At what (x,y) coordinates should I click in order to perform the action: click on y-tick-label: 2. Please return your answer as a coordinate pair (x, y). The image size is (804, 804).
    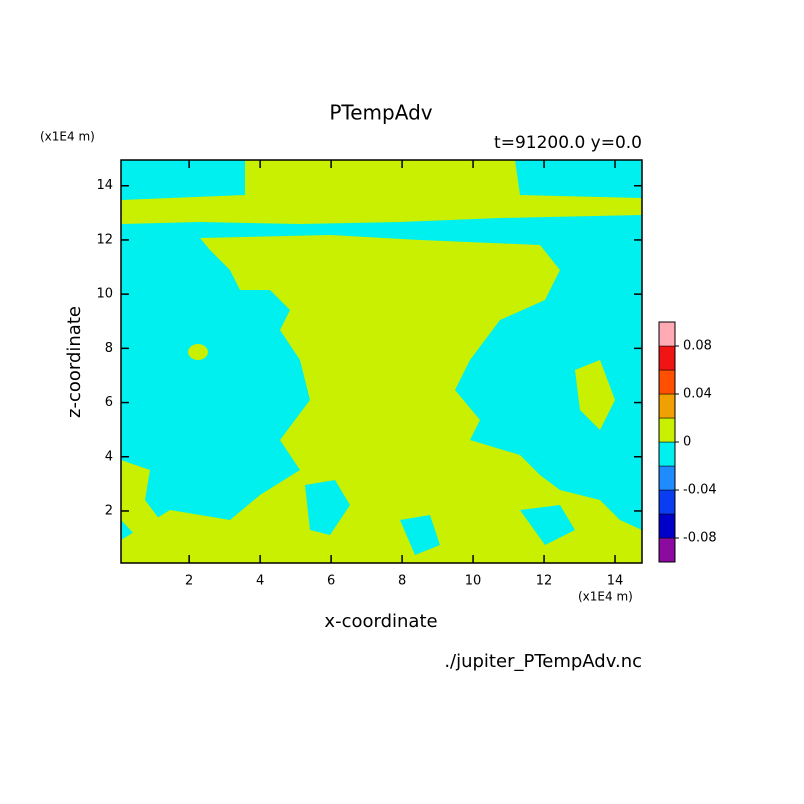
    Looking at the image, I should click on (109, 510).